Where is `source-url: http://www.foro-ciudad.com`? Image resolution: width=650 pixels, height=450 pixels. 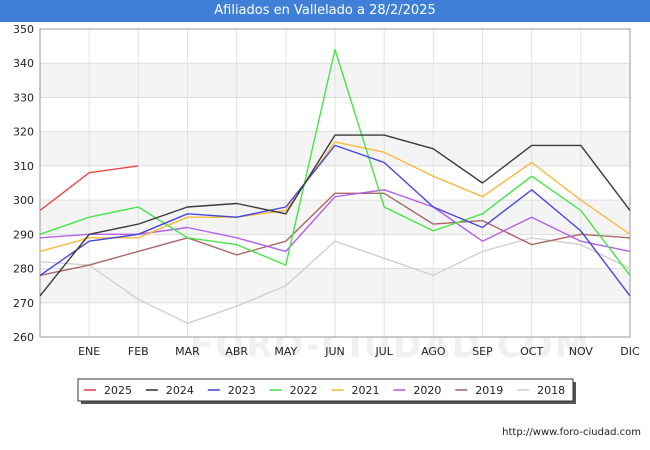
source-url: http://www.foro-ciudad.com is located at coordinates (571, 432).